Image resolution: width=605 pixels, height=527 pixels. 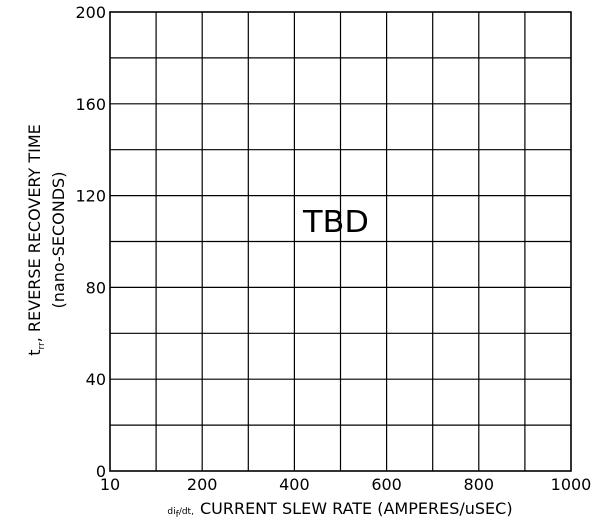 I want to click on x-axis-label: dif/dt, CURRENT SLEW RATE (AMPERES/uSEC), so click(x=339, y=509).